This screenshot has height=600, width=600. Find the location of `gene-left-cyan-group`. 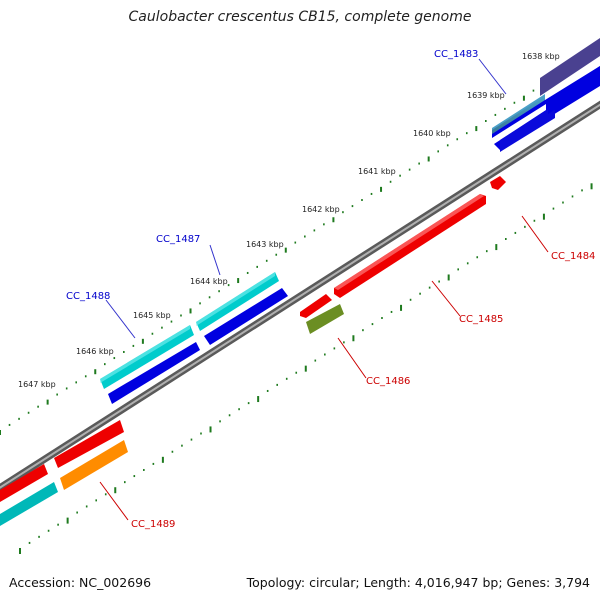

gene-left-cyan-group is located at coordinates (29, 504).